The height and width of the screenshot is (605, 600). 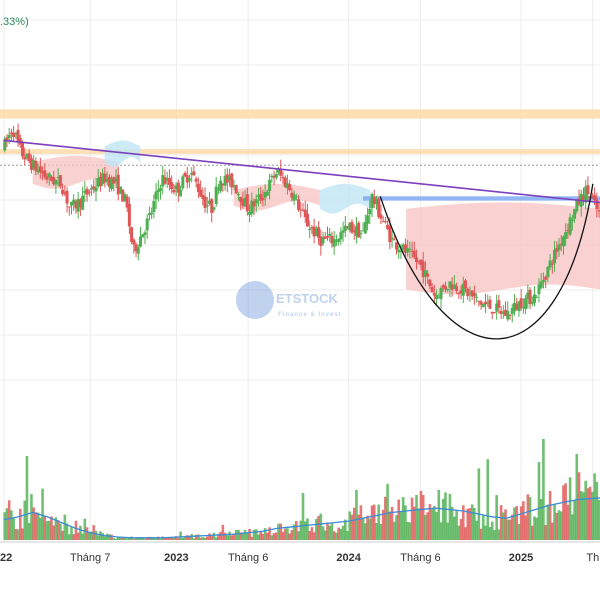 I want to click on x-tick-label: 2025, so click(x=521, y=558).